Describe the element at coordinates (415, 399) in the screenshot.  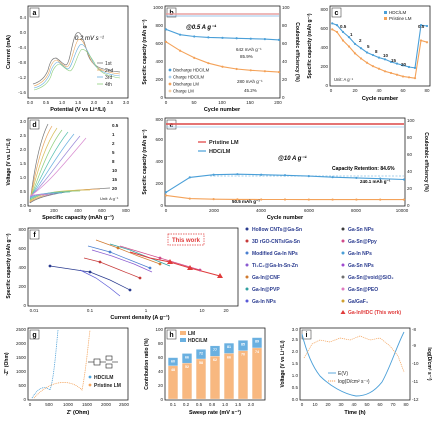
I see `svg-text: -12` at that location.